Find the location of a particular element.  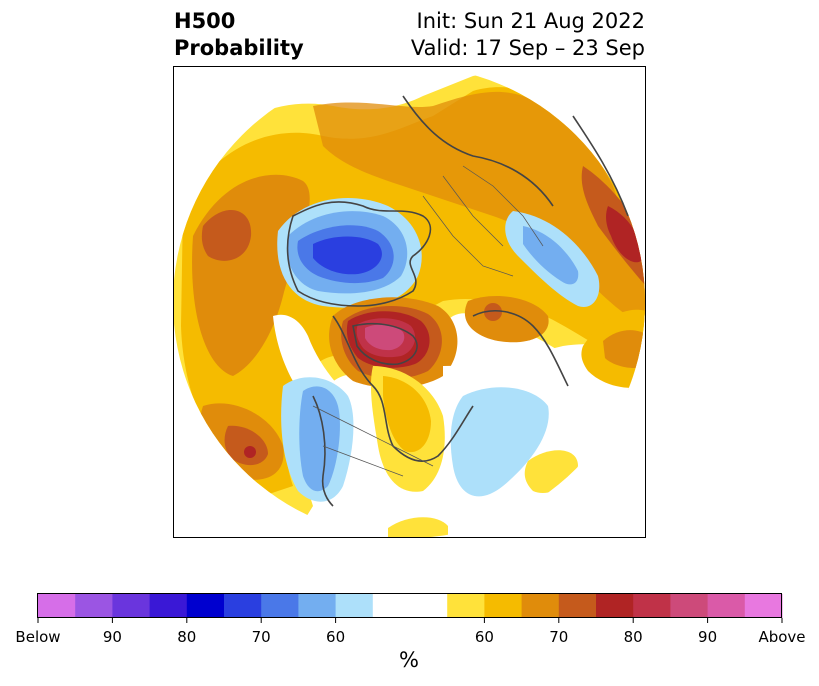

colorbar-tick-label: Below is located at coordinates (38, 637).